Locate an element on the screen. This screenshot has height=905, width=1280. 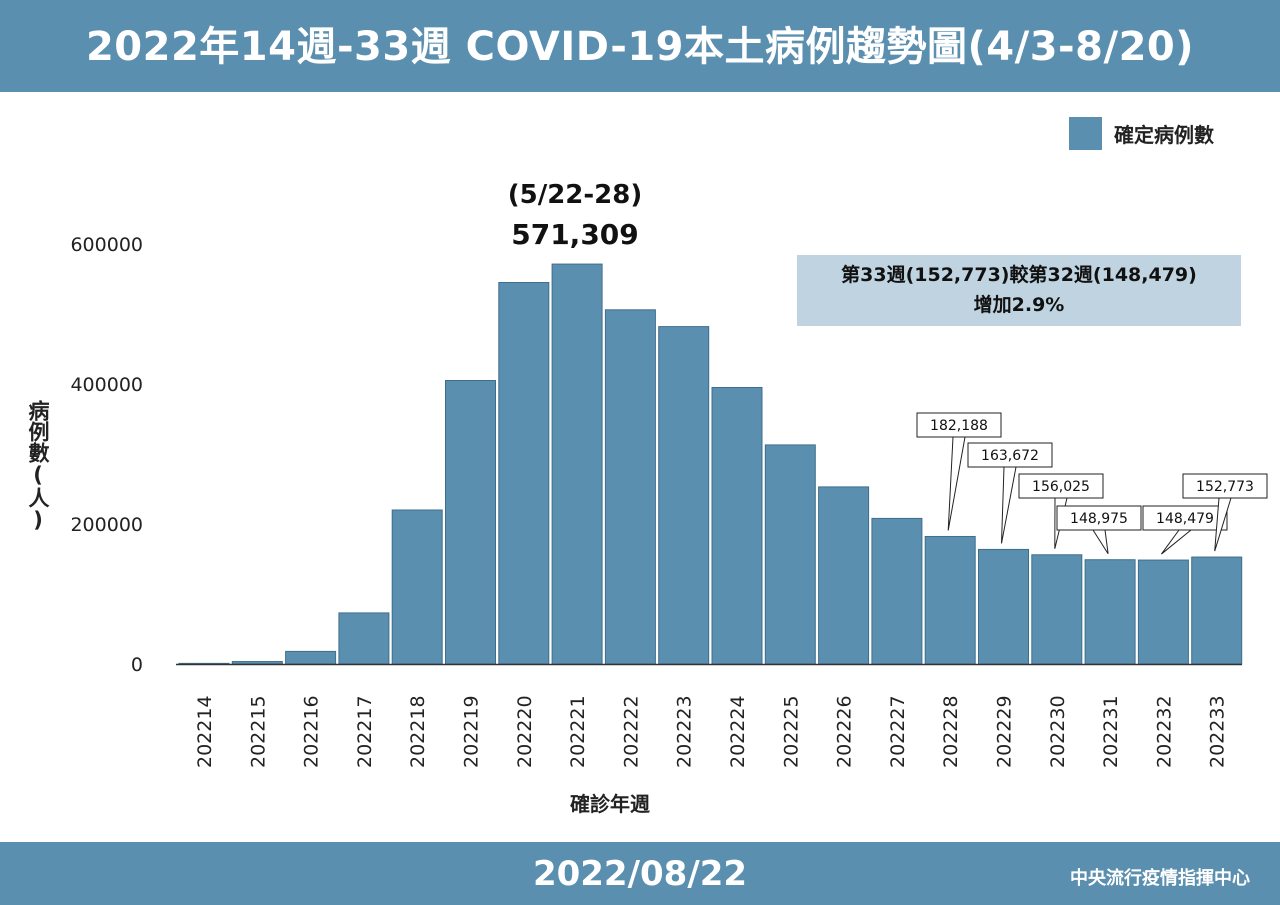
header-bar: 2022年14週-33週 COVID-19本土病例趨勢圖(4/3-8/20) is located at coordinates (640, 46).